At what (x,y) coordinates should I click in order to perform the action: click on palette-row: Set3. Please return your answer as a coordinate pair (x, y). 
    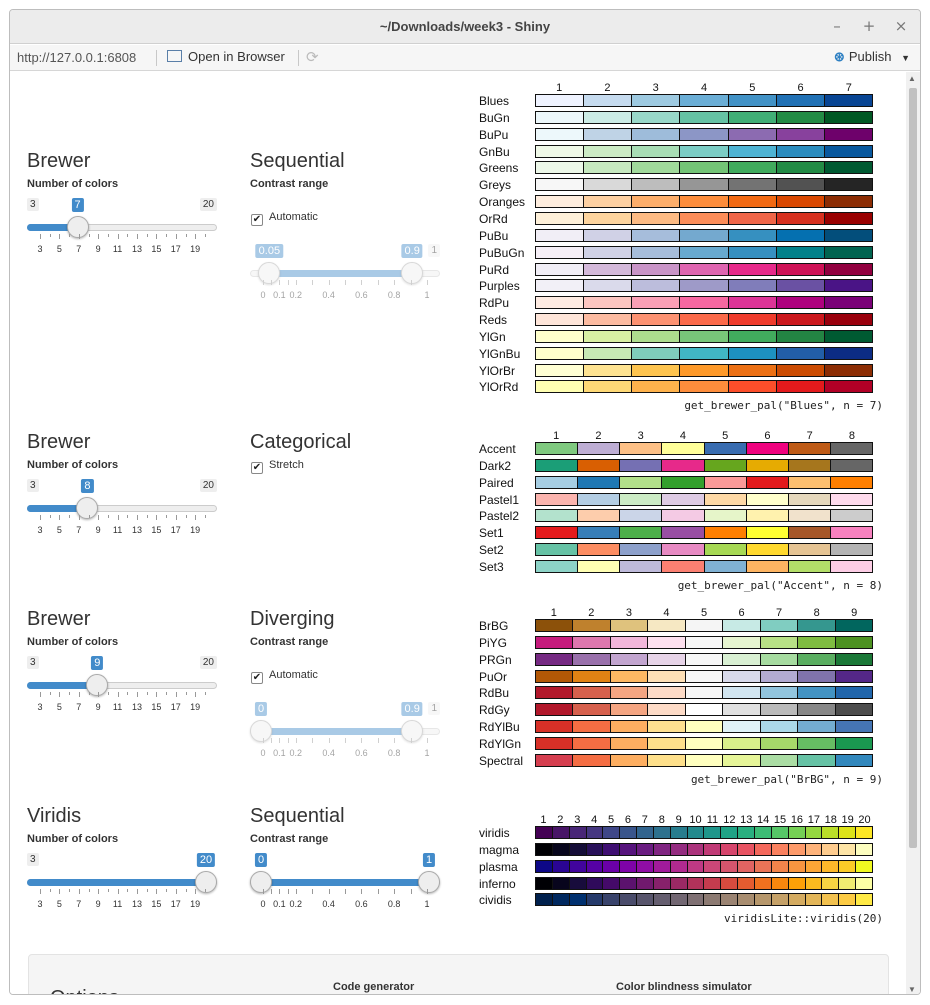
    Looking at the image, I should click on (676, 566).